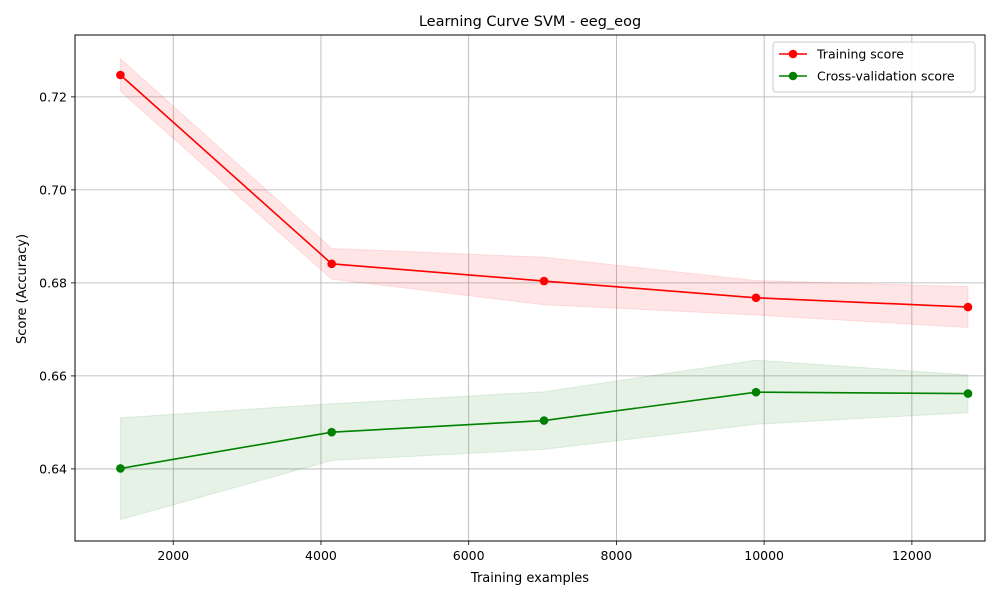 The height and width of the screenshot is (600, 1000). Describe the element at coordinates (544, 552) in the screenshot. I see `x-axis-ticks: 2000 4000 6000 8000 10000 12000` at that location.